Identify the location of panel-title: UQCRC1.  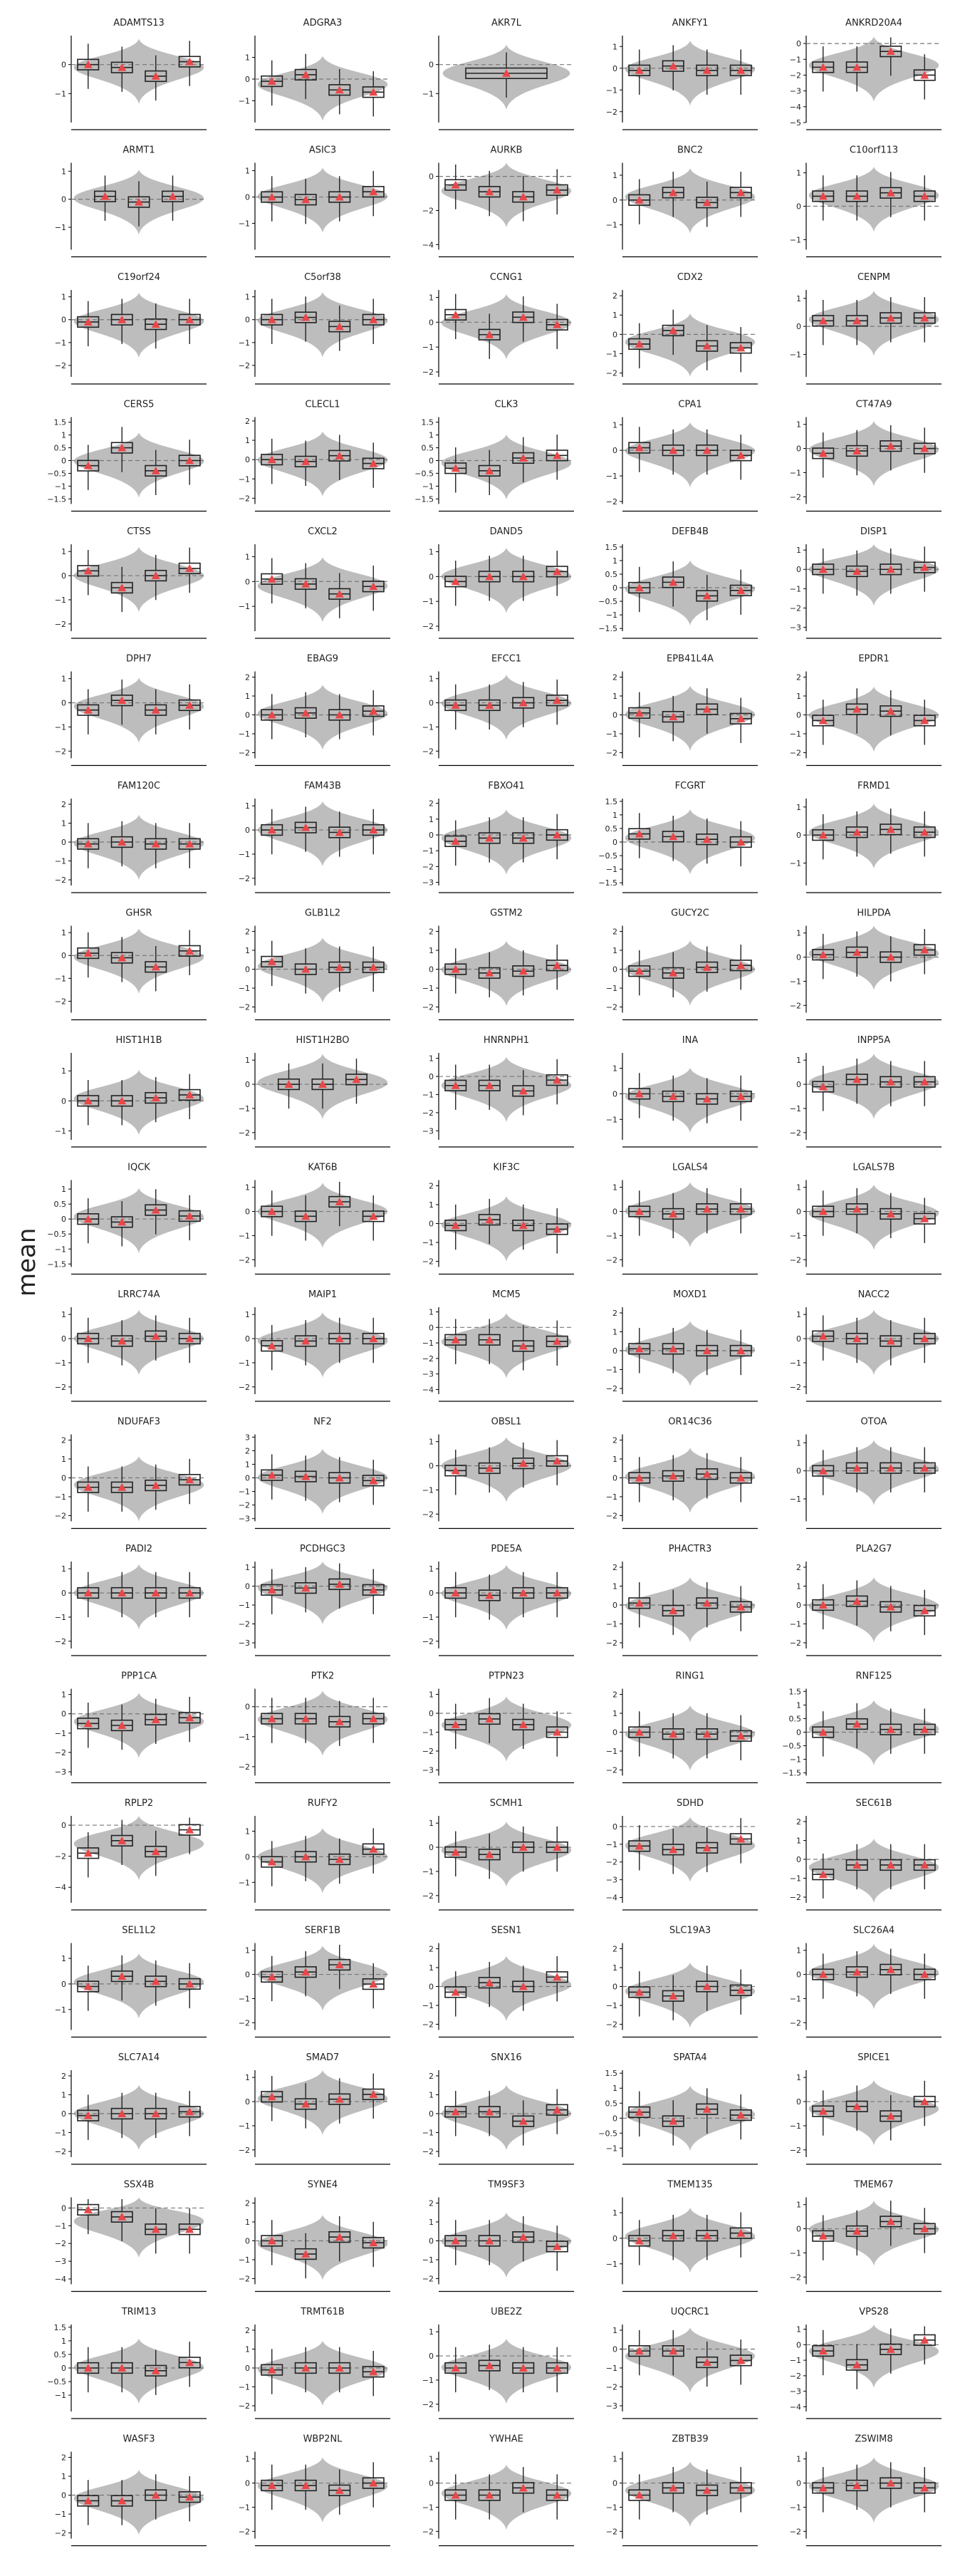
(691, 2312).